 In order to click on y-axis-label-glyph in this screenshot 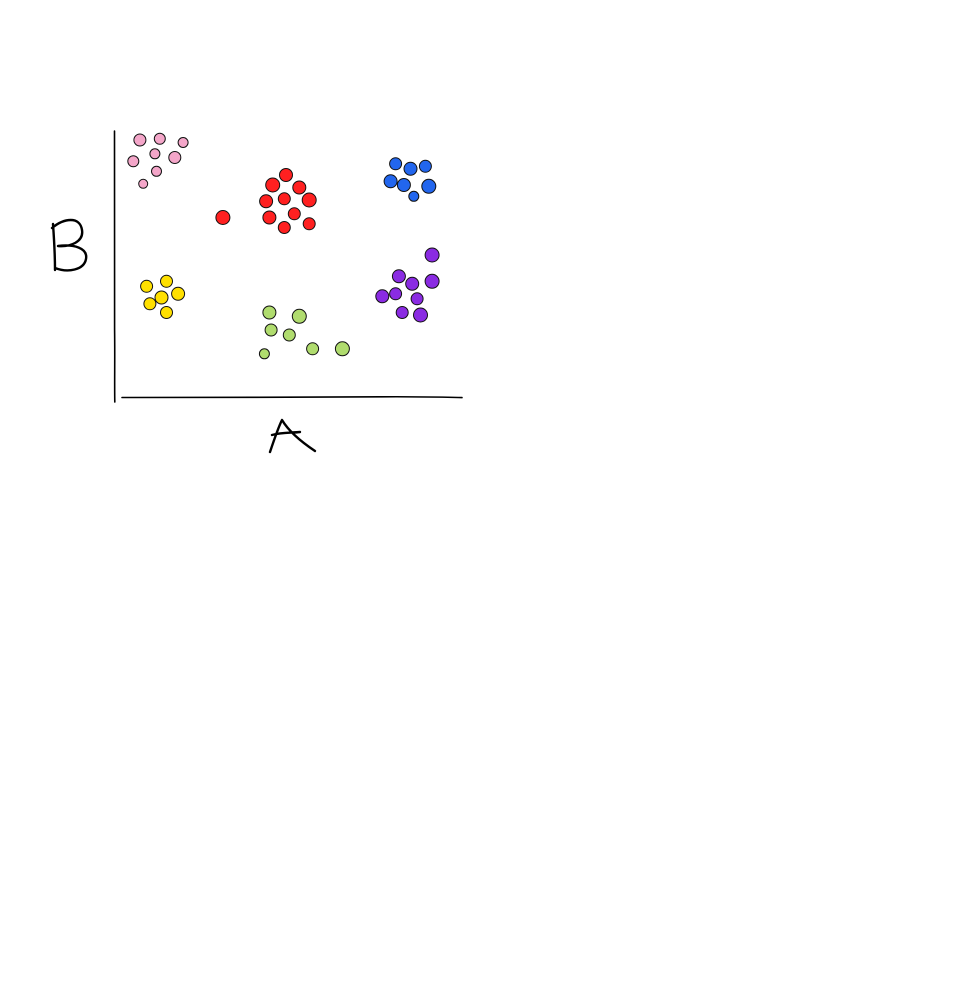, I will do `click(69, 245)`.